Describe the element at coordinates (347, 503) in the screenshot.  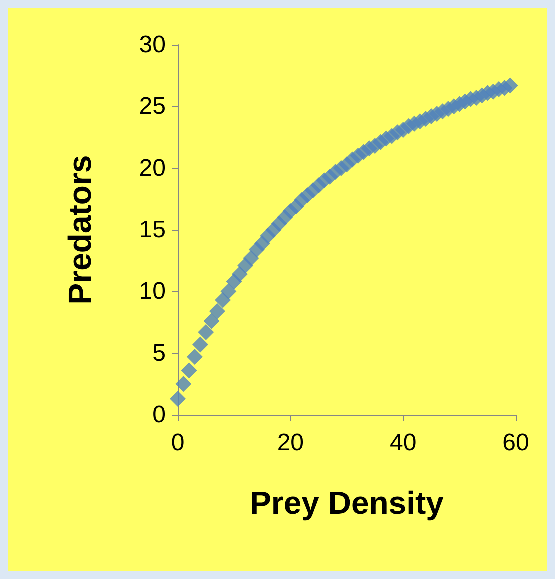
I see `x-axis-title: Prey Density` at that location.